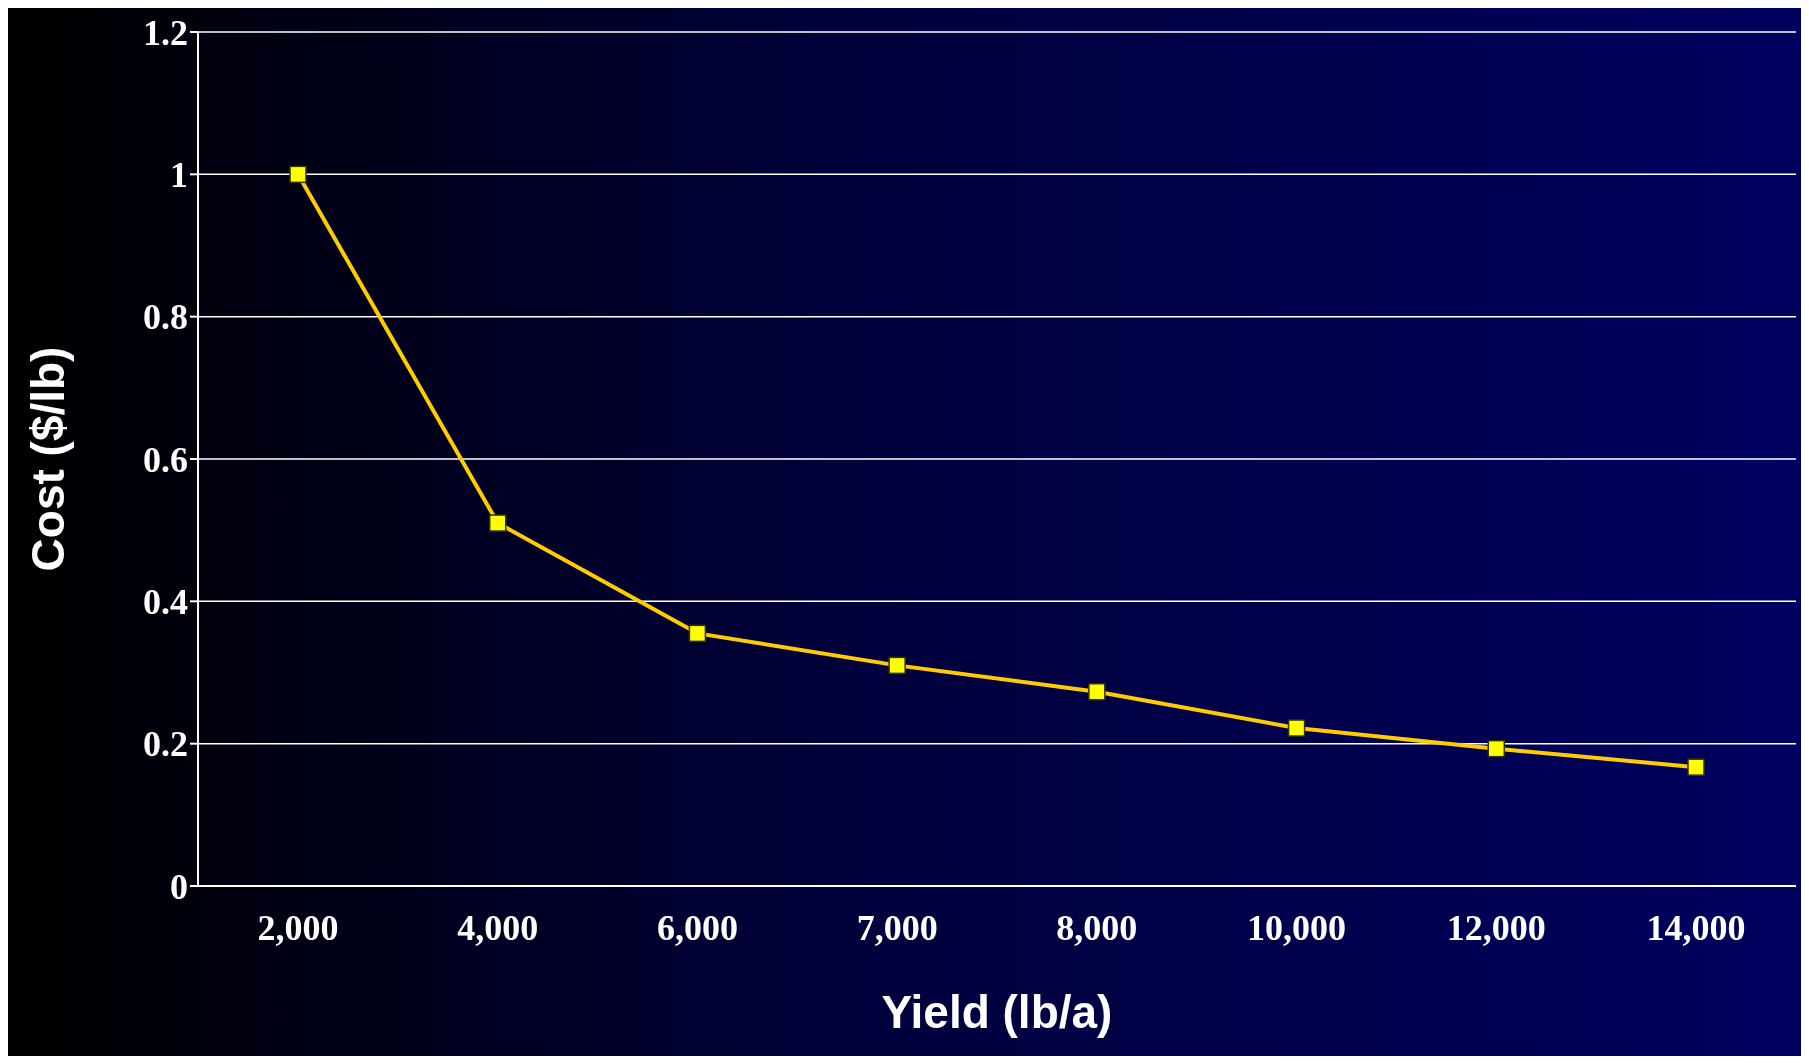 The width and height of the screenshot is (1809, 1064). Describe the element at coordinates (165, 317) in the screenshot. I see `y-tick-label: 0.8` at that location.